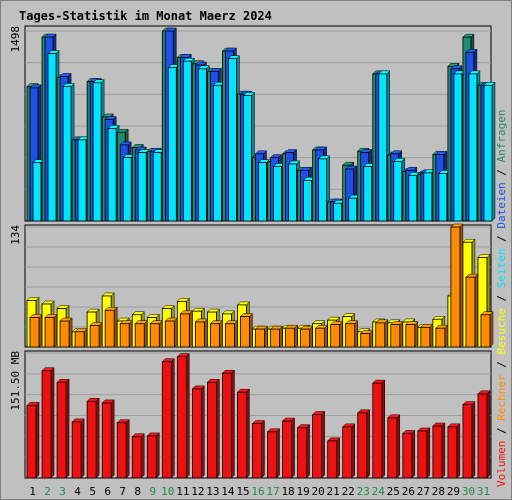 The height and width of the screenshot is (500, 512). What do you see at coordinates (318, 491) in the screenshot?
I see `day-label: 20` at bounding box center [318, 491].